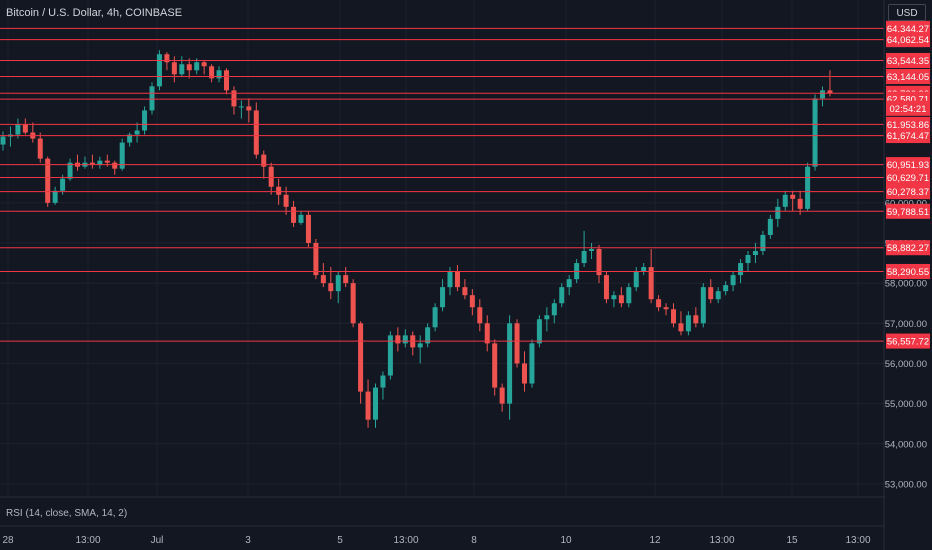  What do you see at coordinates (248, 540) in the screenshot?
I see `time-tick-label: 3` at bounding box center [248, 540].